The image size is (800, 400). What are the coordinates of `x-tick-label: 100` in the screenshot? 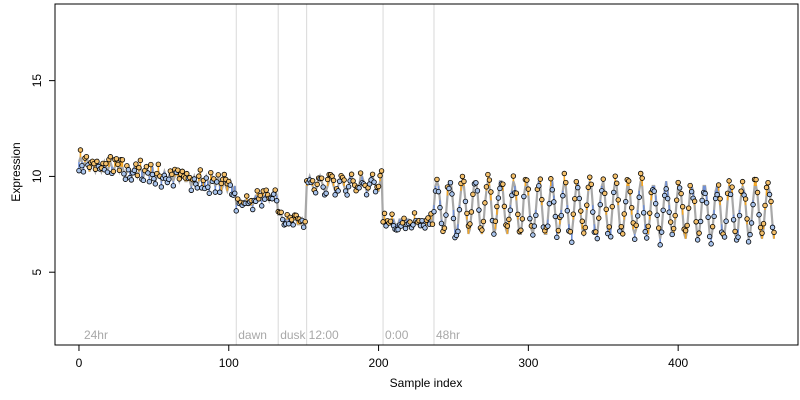 It's located at (229, 363).